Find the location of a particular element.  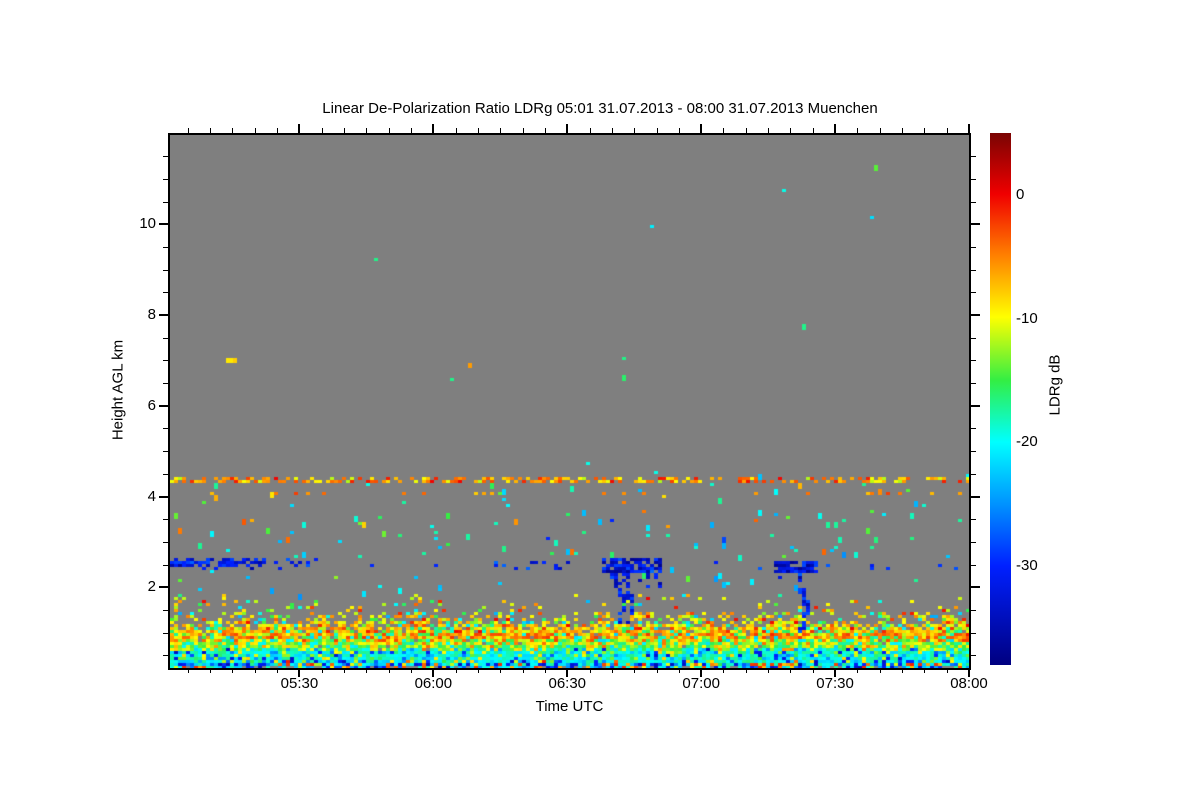

x-tick-label: 05:30 is located at coordinates (299, 683).